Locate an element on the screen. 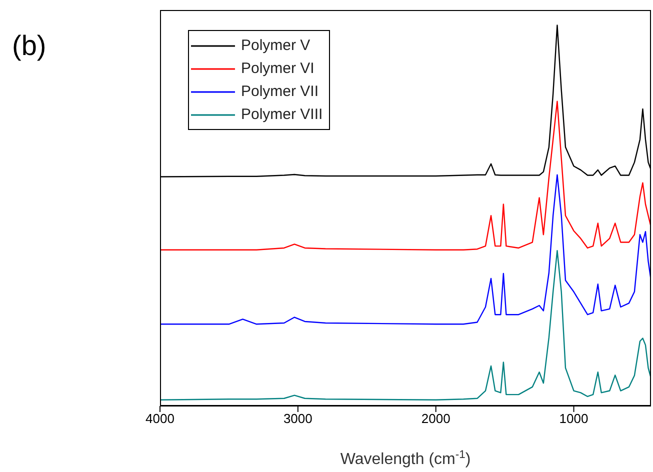 Image resolution: width=653 pixels, height=472 pixels. legend-label: Polymer VIII is located at coordinates (282, 115).